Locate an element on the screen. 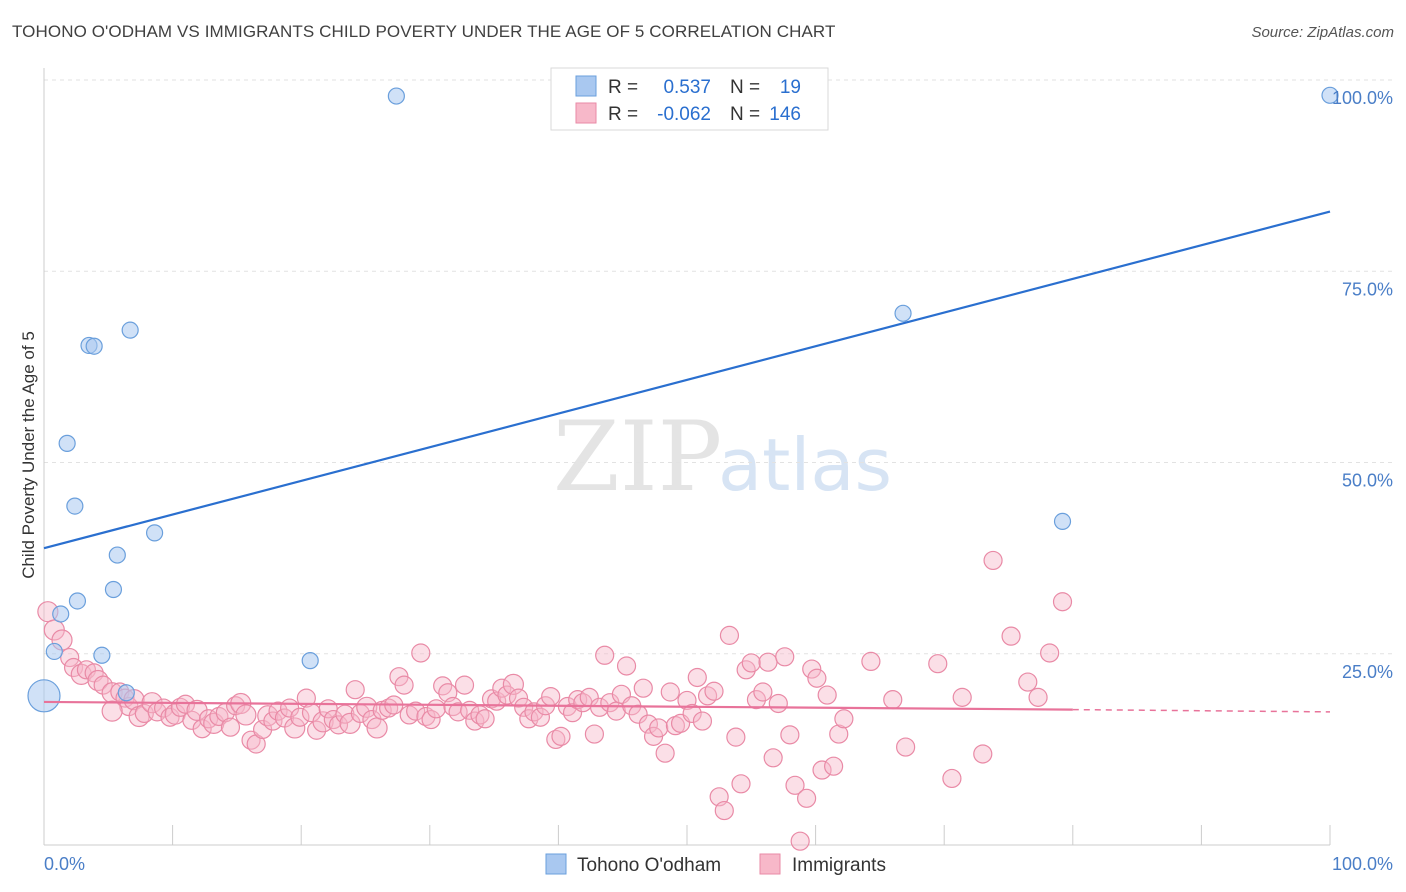  y-tick-label-50: 50.0% is located at coordinates (1367, 481).